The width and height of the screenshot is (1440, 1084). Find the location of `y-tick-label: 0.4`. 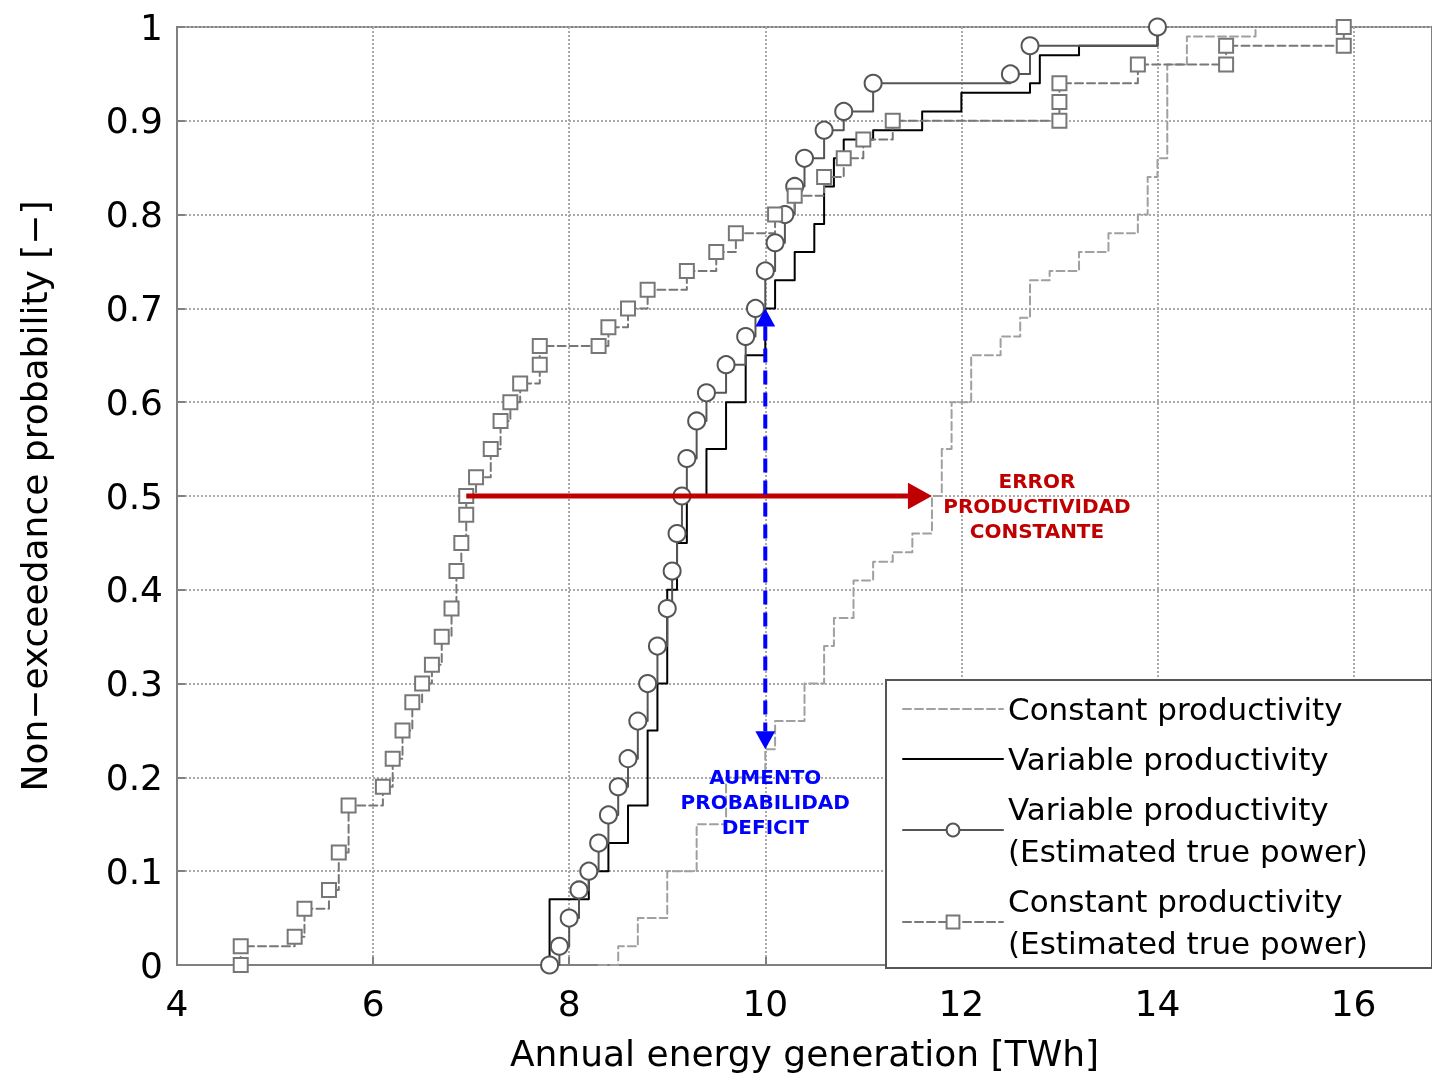

y-tick-label: 0.4 is located at coordinates (134, 590).